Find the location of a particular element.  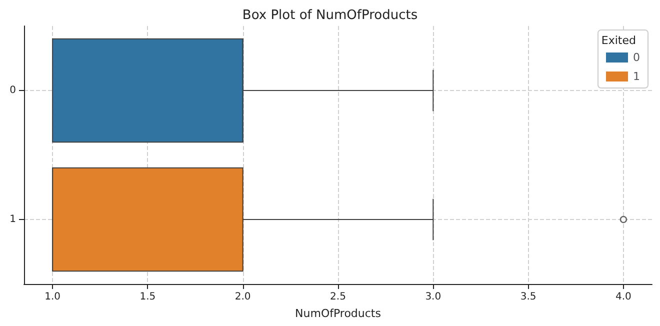

x-tick-label: 1.0 is located at coordinates (52, 297).